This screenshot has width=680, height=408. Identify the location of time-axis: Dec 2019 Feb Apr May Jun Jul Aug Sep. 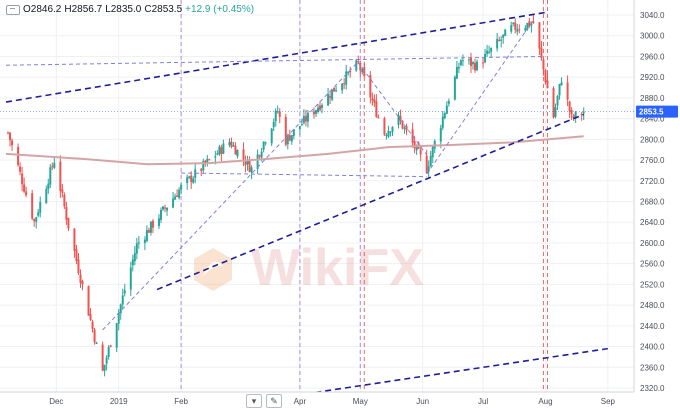
(317, 399).